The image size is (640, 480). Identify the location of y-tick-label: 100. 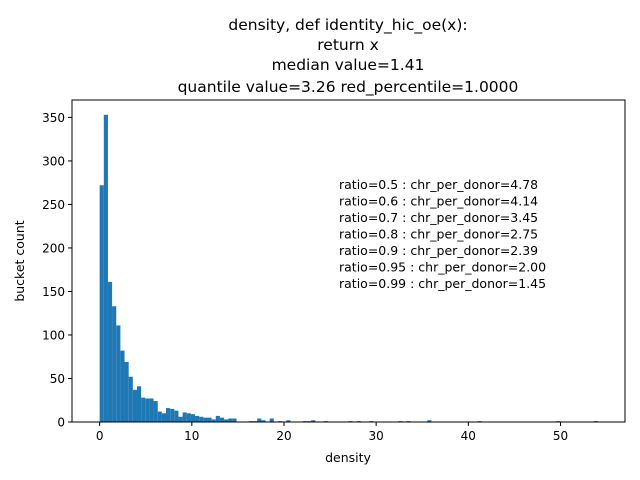
(53, 335).